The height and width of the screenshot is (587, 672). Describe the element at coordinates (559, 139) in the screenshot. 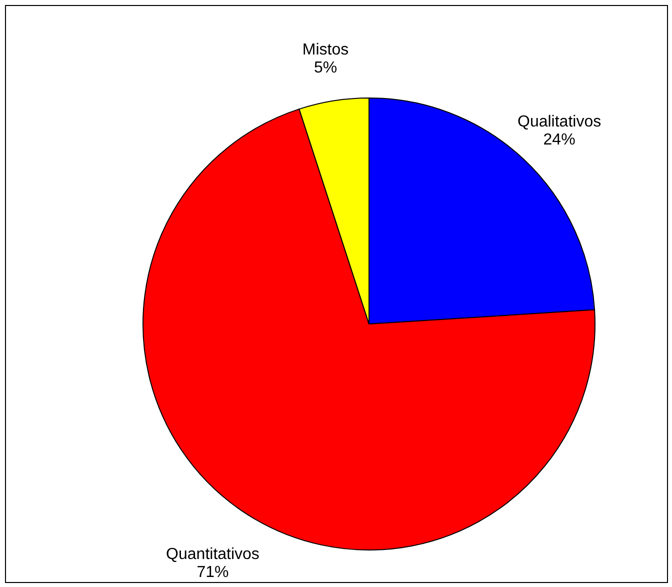

I see `data-label: 24%` at that location.